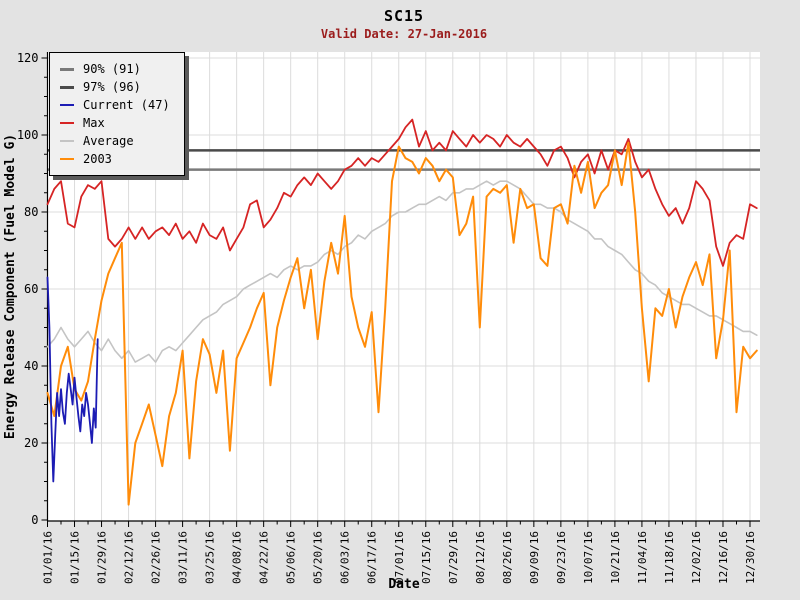 This screenshot has height=600, width=800. I want to click on x-tick-label: 12/16/16, so click(723, 557).